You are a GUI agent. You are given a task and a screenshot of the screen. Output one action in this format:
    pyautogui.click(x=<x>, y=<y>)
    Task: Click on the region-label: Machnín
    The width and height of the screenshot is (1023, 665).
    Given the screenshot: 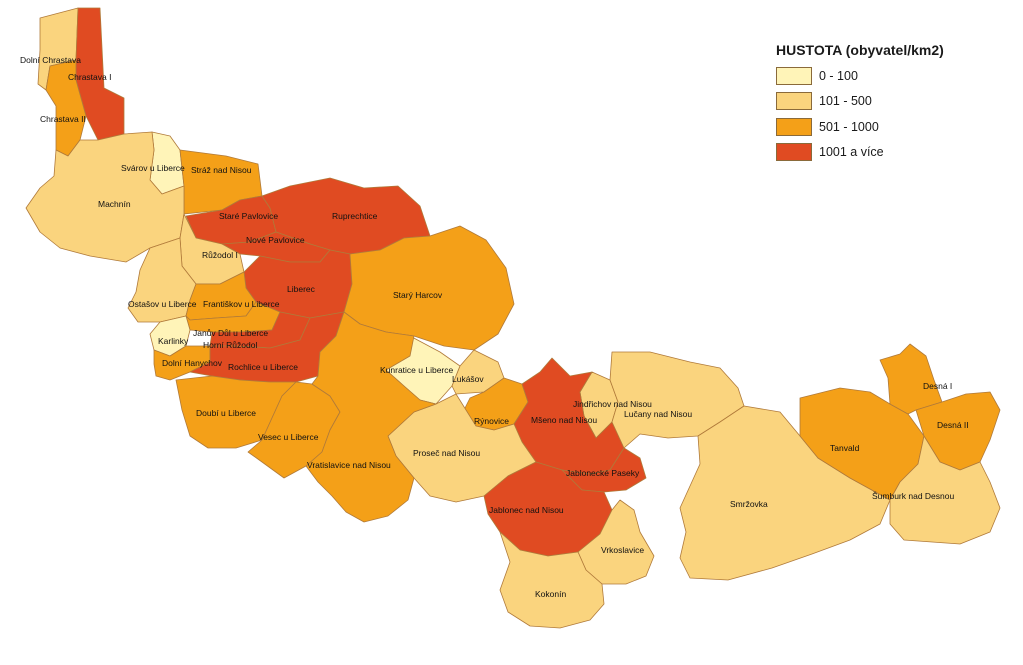 What is the action you would take?
    pyautogui.click(x=114, y=204)
    